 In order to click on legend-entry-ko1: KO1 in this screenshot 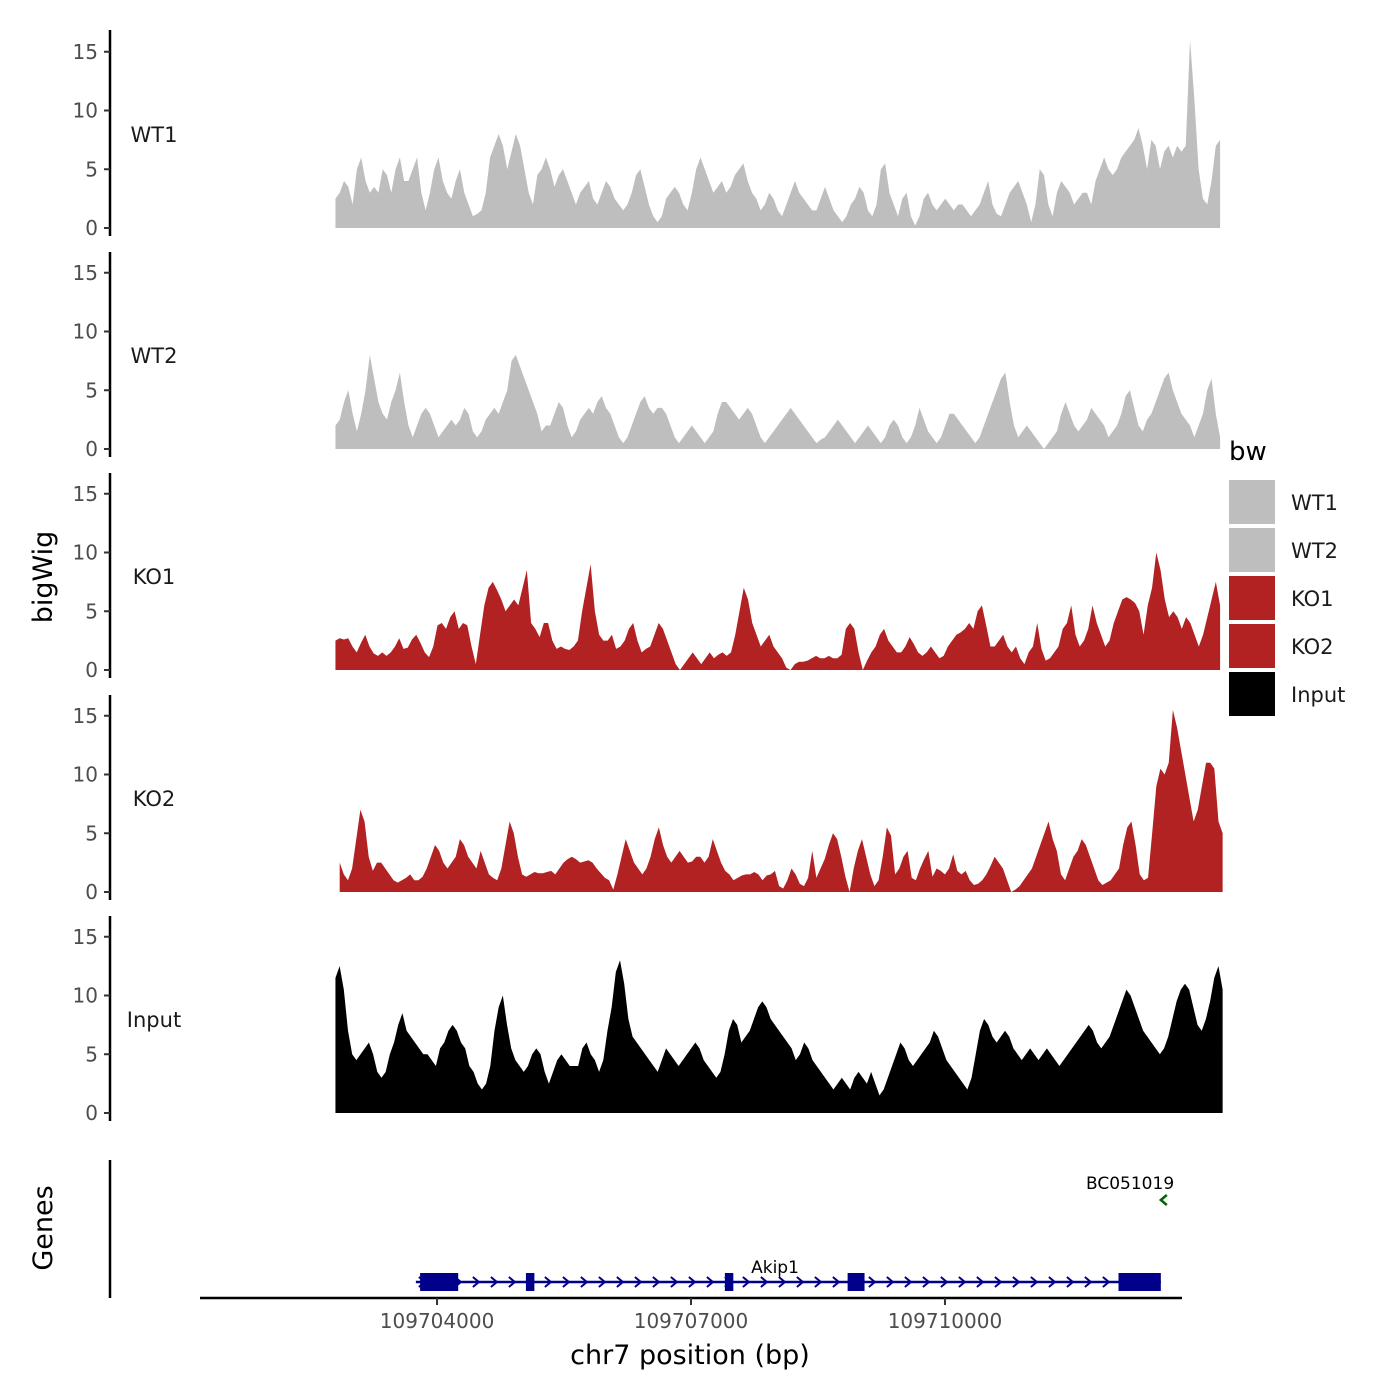, I will do `click(1281, 598)`.